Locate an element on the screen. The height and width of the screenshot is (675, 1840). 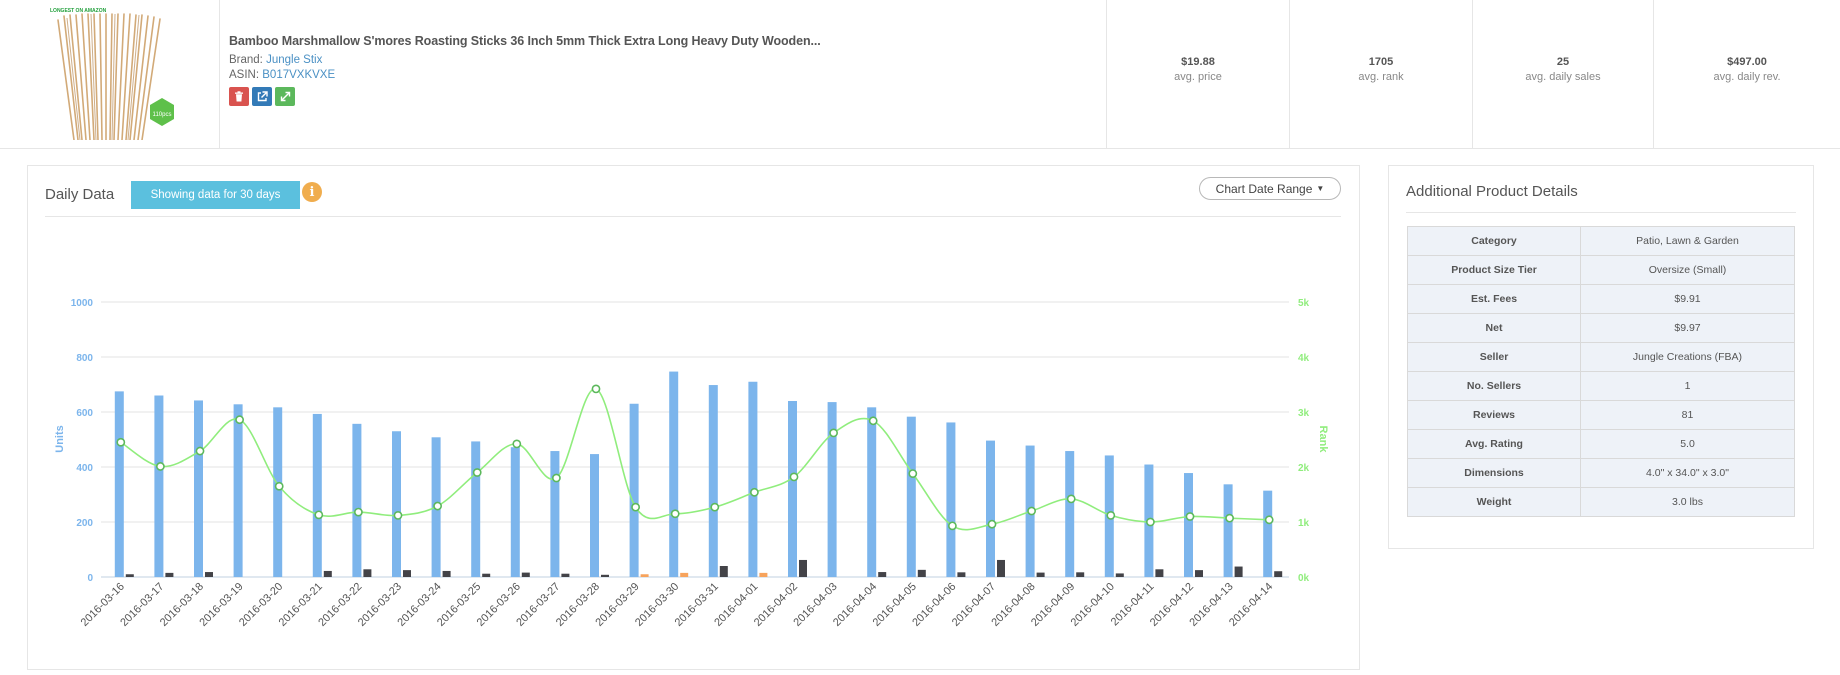
panel-title: Daily Data is located at coordinates (80, 194).